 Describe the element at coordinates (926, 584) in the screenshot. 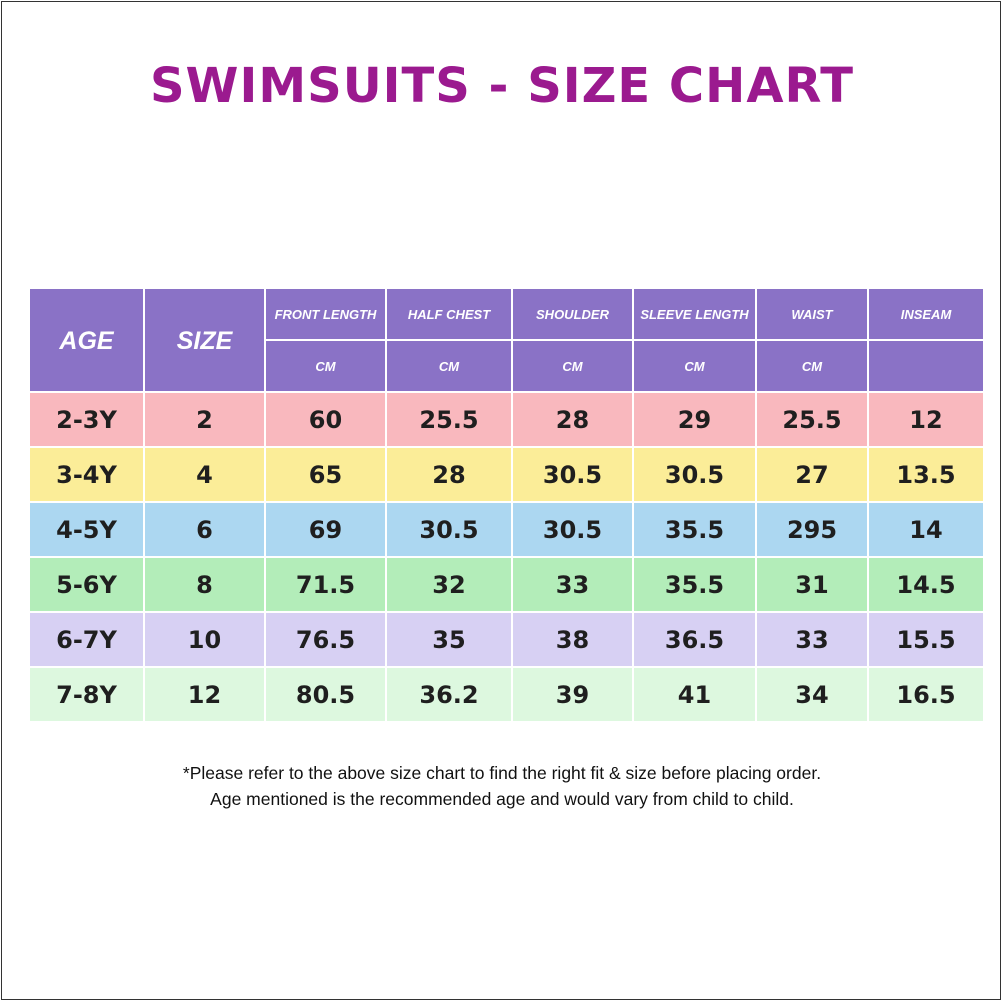

I see `cell-inseam: 14.5` at that location.